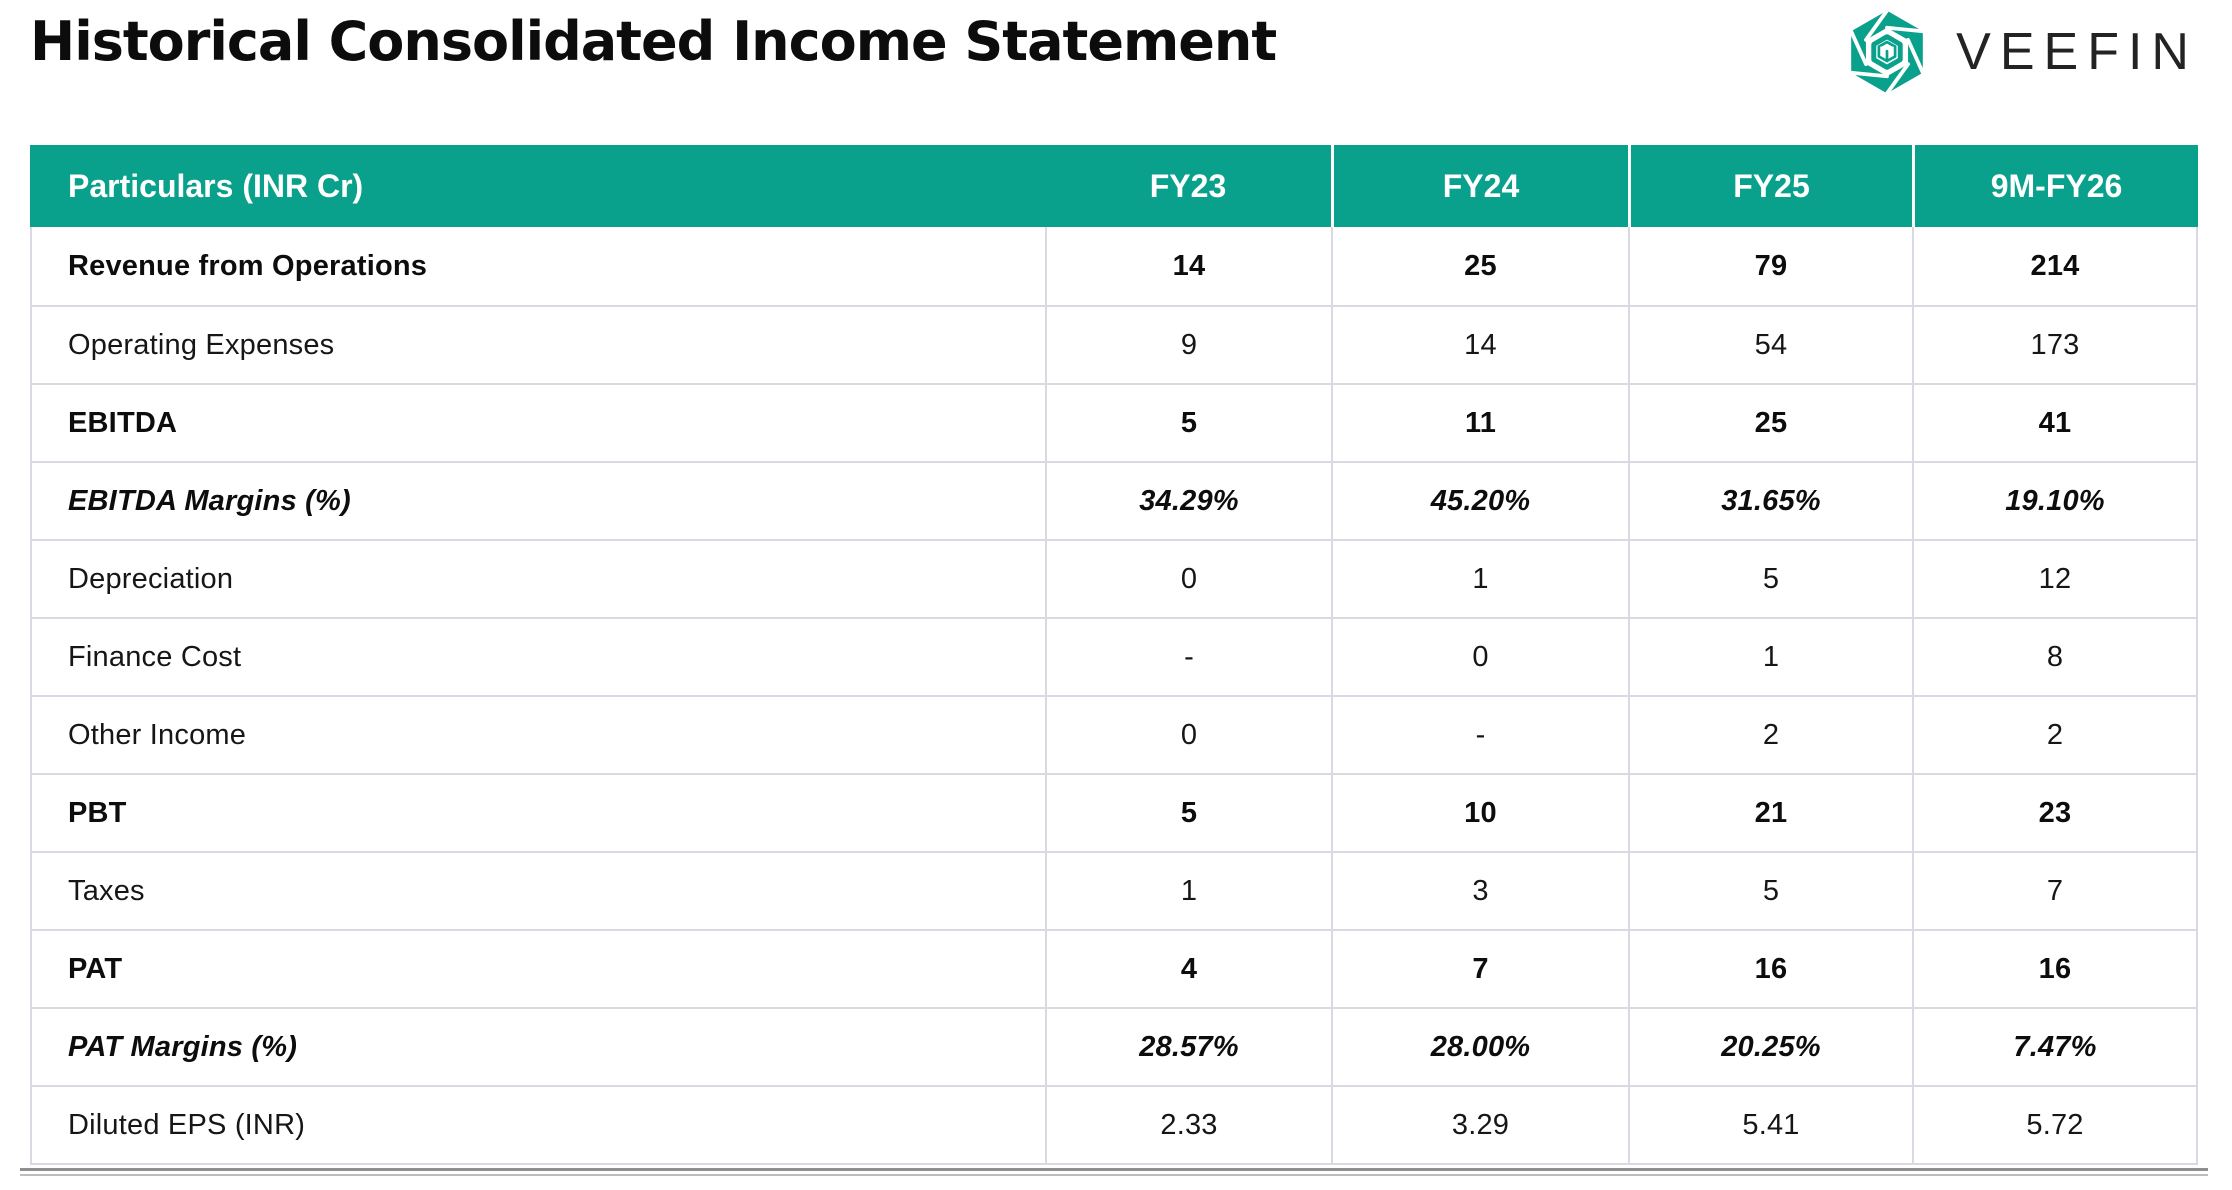  What do you see at coordinates (1188, 185) in the screenshot?
I see `header-fy23: FY23` at bounding box center [1188, 185].